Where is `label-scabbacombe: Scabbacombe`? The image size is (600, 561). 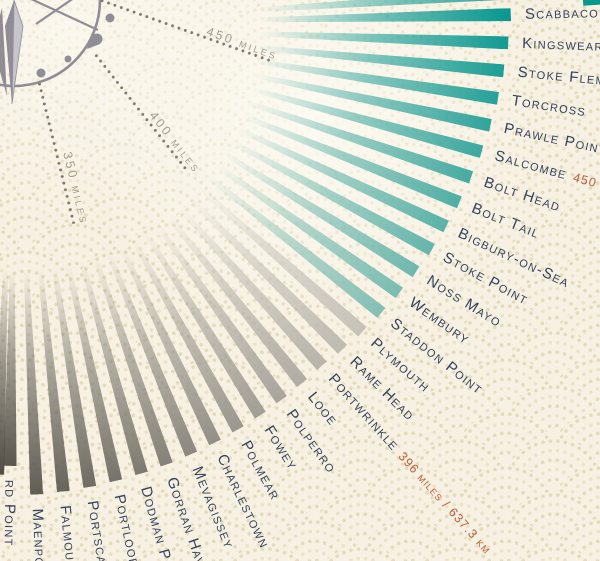 label-scabbacombe: Scabbacombe is located at coordinates (562, 13).